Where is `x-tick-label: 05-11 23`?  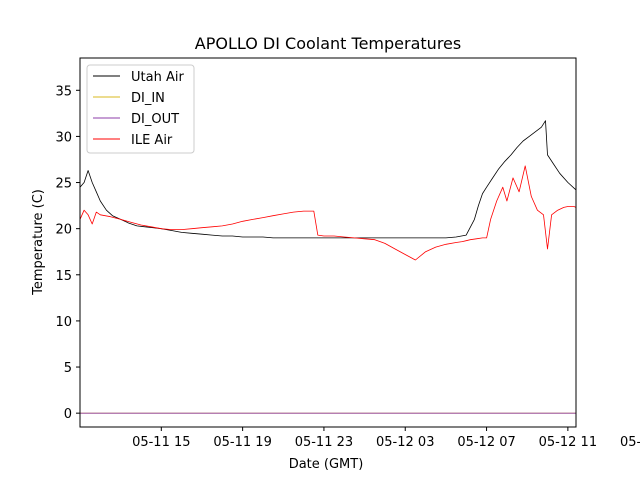 x-tick-label: 05-11 23 is located at coordinates (324, 442).